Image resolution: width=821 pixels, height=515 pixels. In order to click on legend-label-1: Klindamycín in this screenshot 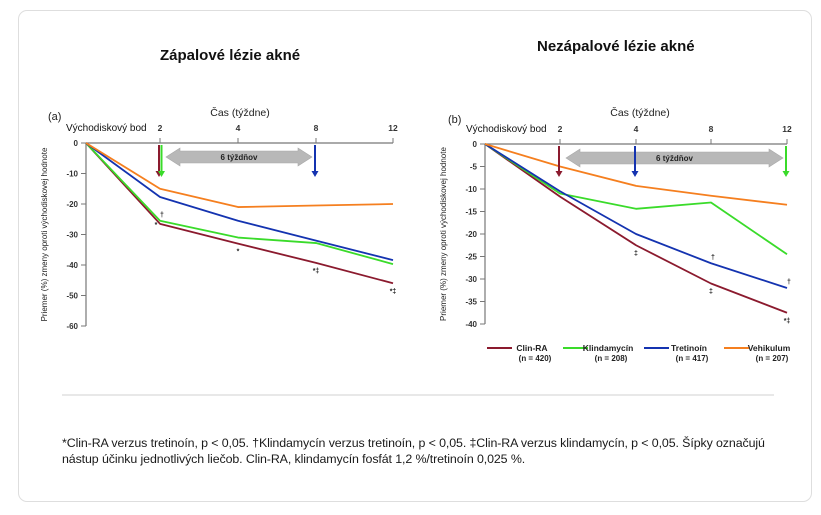, I will do `click(608, 348)`.